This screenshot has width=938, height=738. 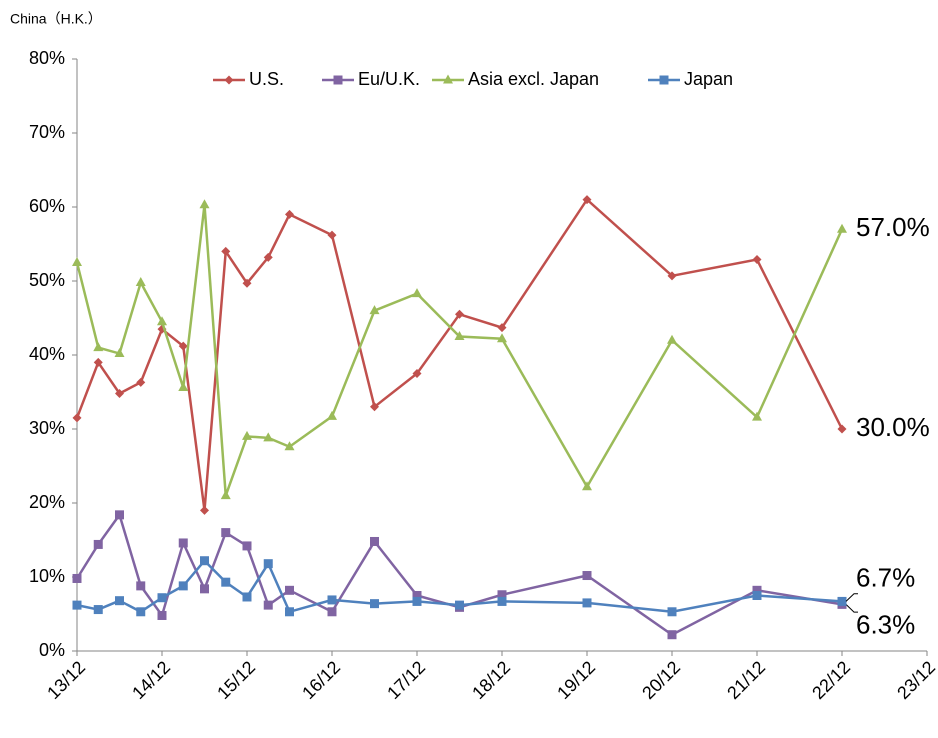 What do you see at coordinates (151, 680) in the screenshot?
I see `x-tick-label: 14/12` at bounding box center [151, 680].